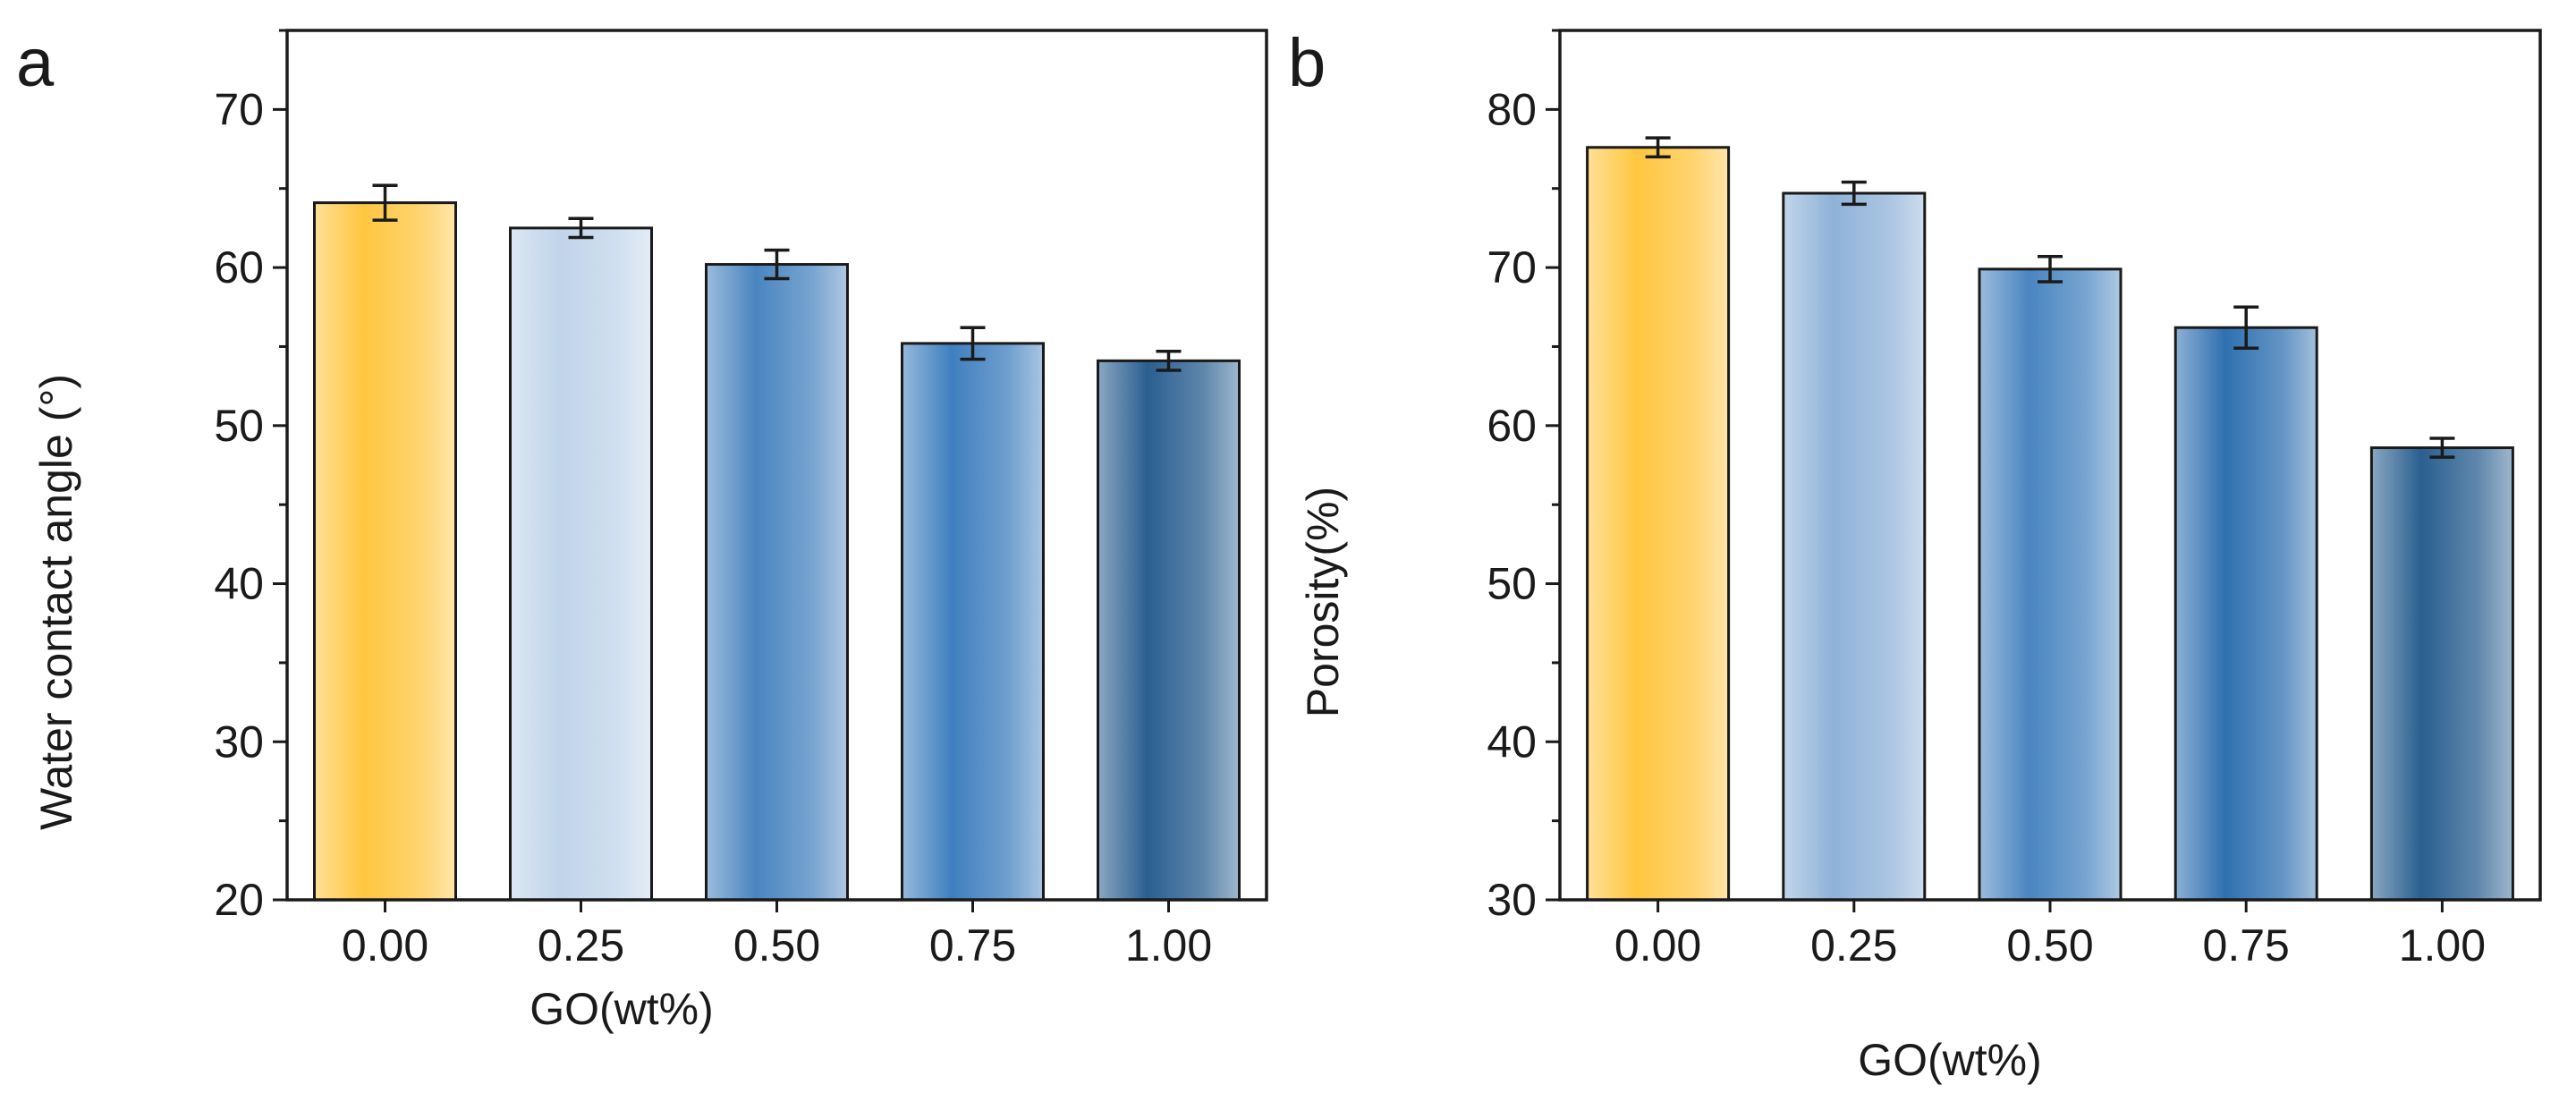  Describe the element at coordinates (1512, 109) in the screenshot. I see `y-tick-label: 80` at that location.